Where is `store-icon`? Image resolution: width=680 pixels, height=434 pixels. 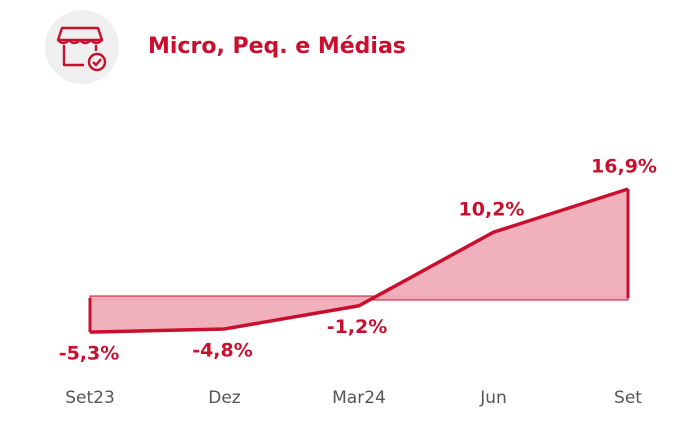
store-icon is located at coordinates (81, 49).